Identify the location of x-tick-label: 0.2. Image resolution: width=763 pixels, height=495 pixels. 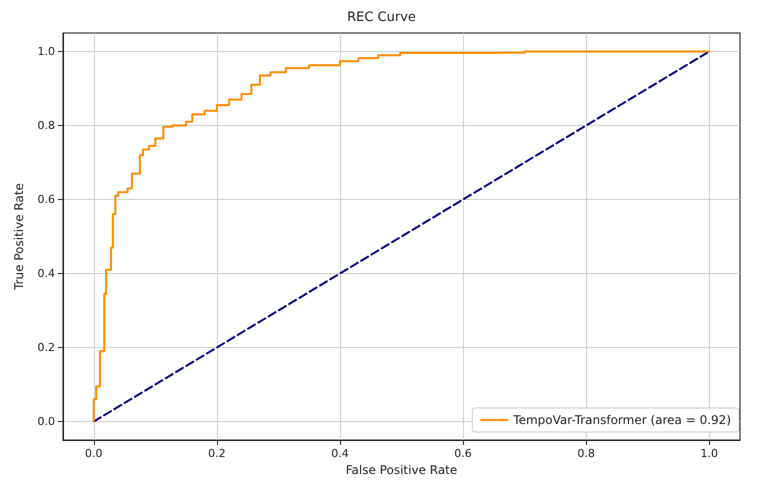
(217, 453).